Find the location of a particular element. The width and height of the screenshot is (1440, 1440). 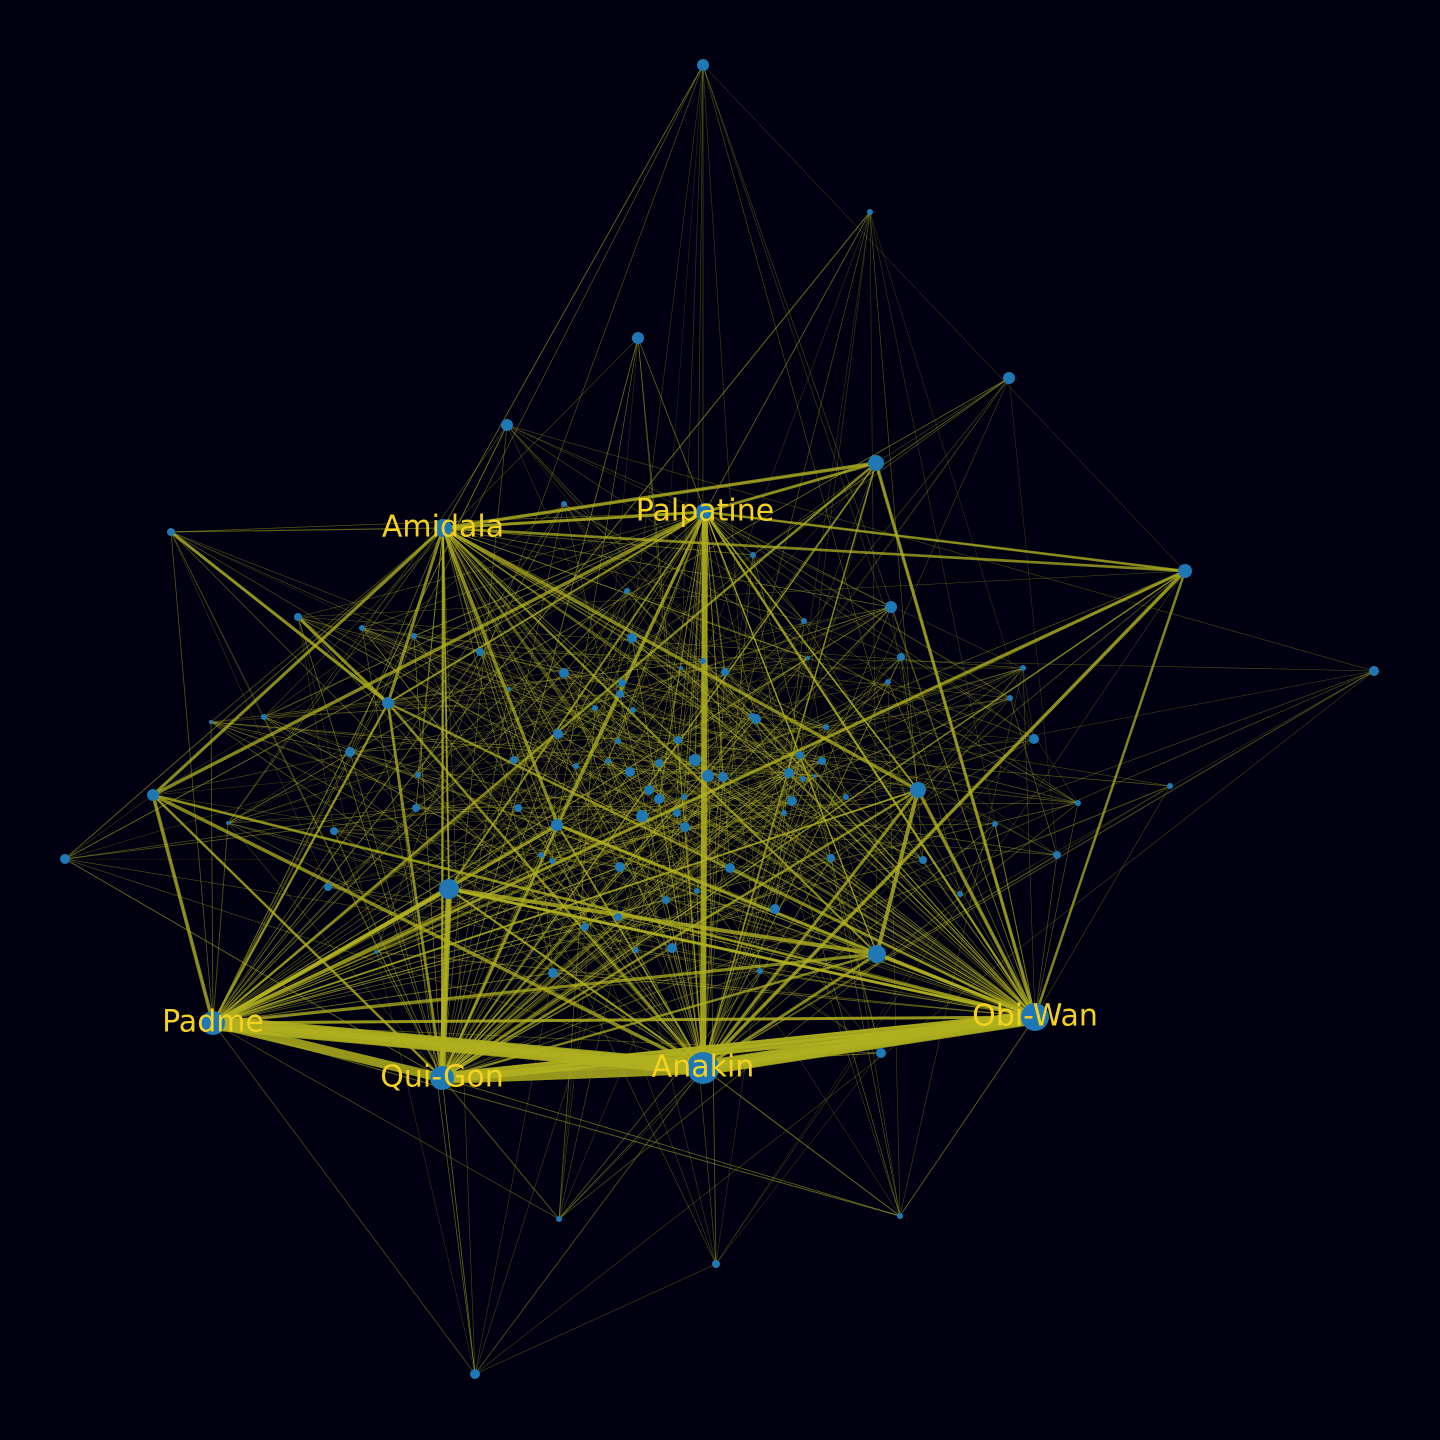

edge-major-bundle is located at coordinates (869, 1046).